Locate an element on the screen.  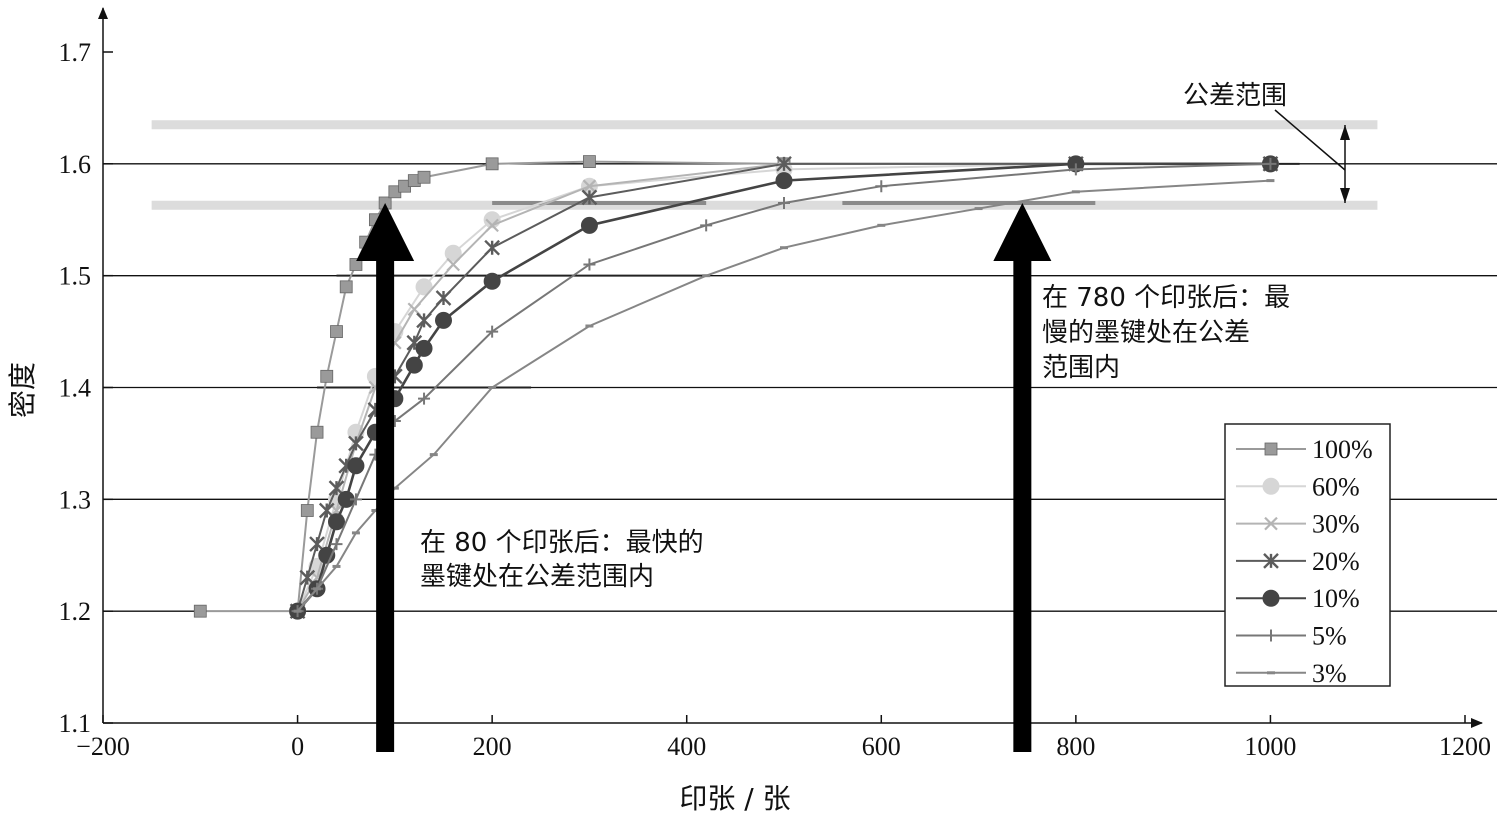
legend-item: 3% is located at coordinates (1291, 673).